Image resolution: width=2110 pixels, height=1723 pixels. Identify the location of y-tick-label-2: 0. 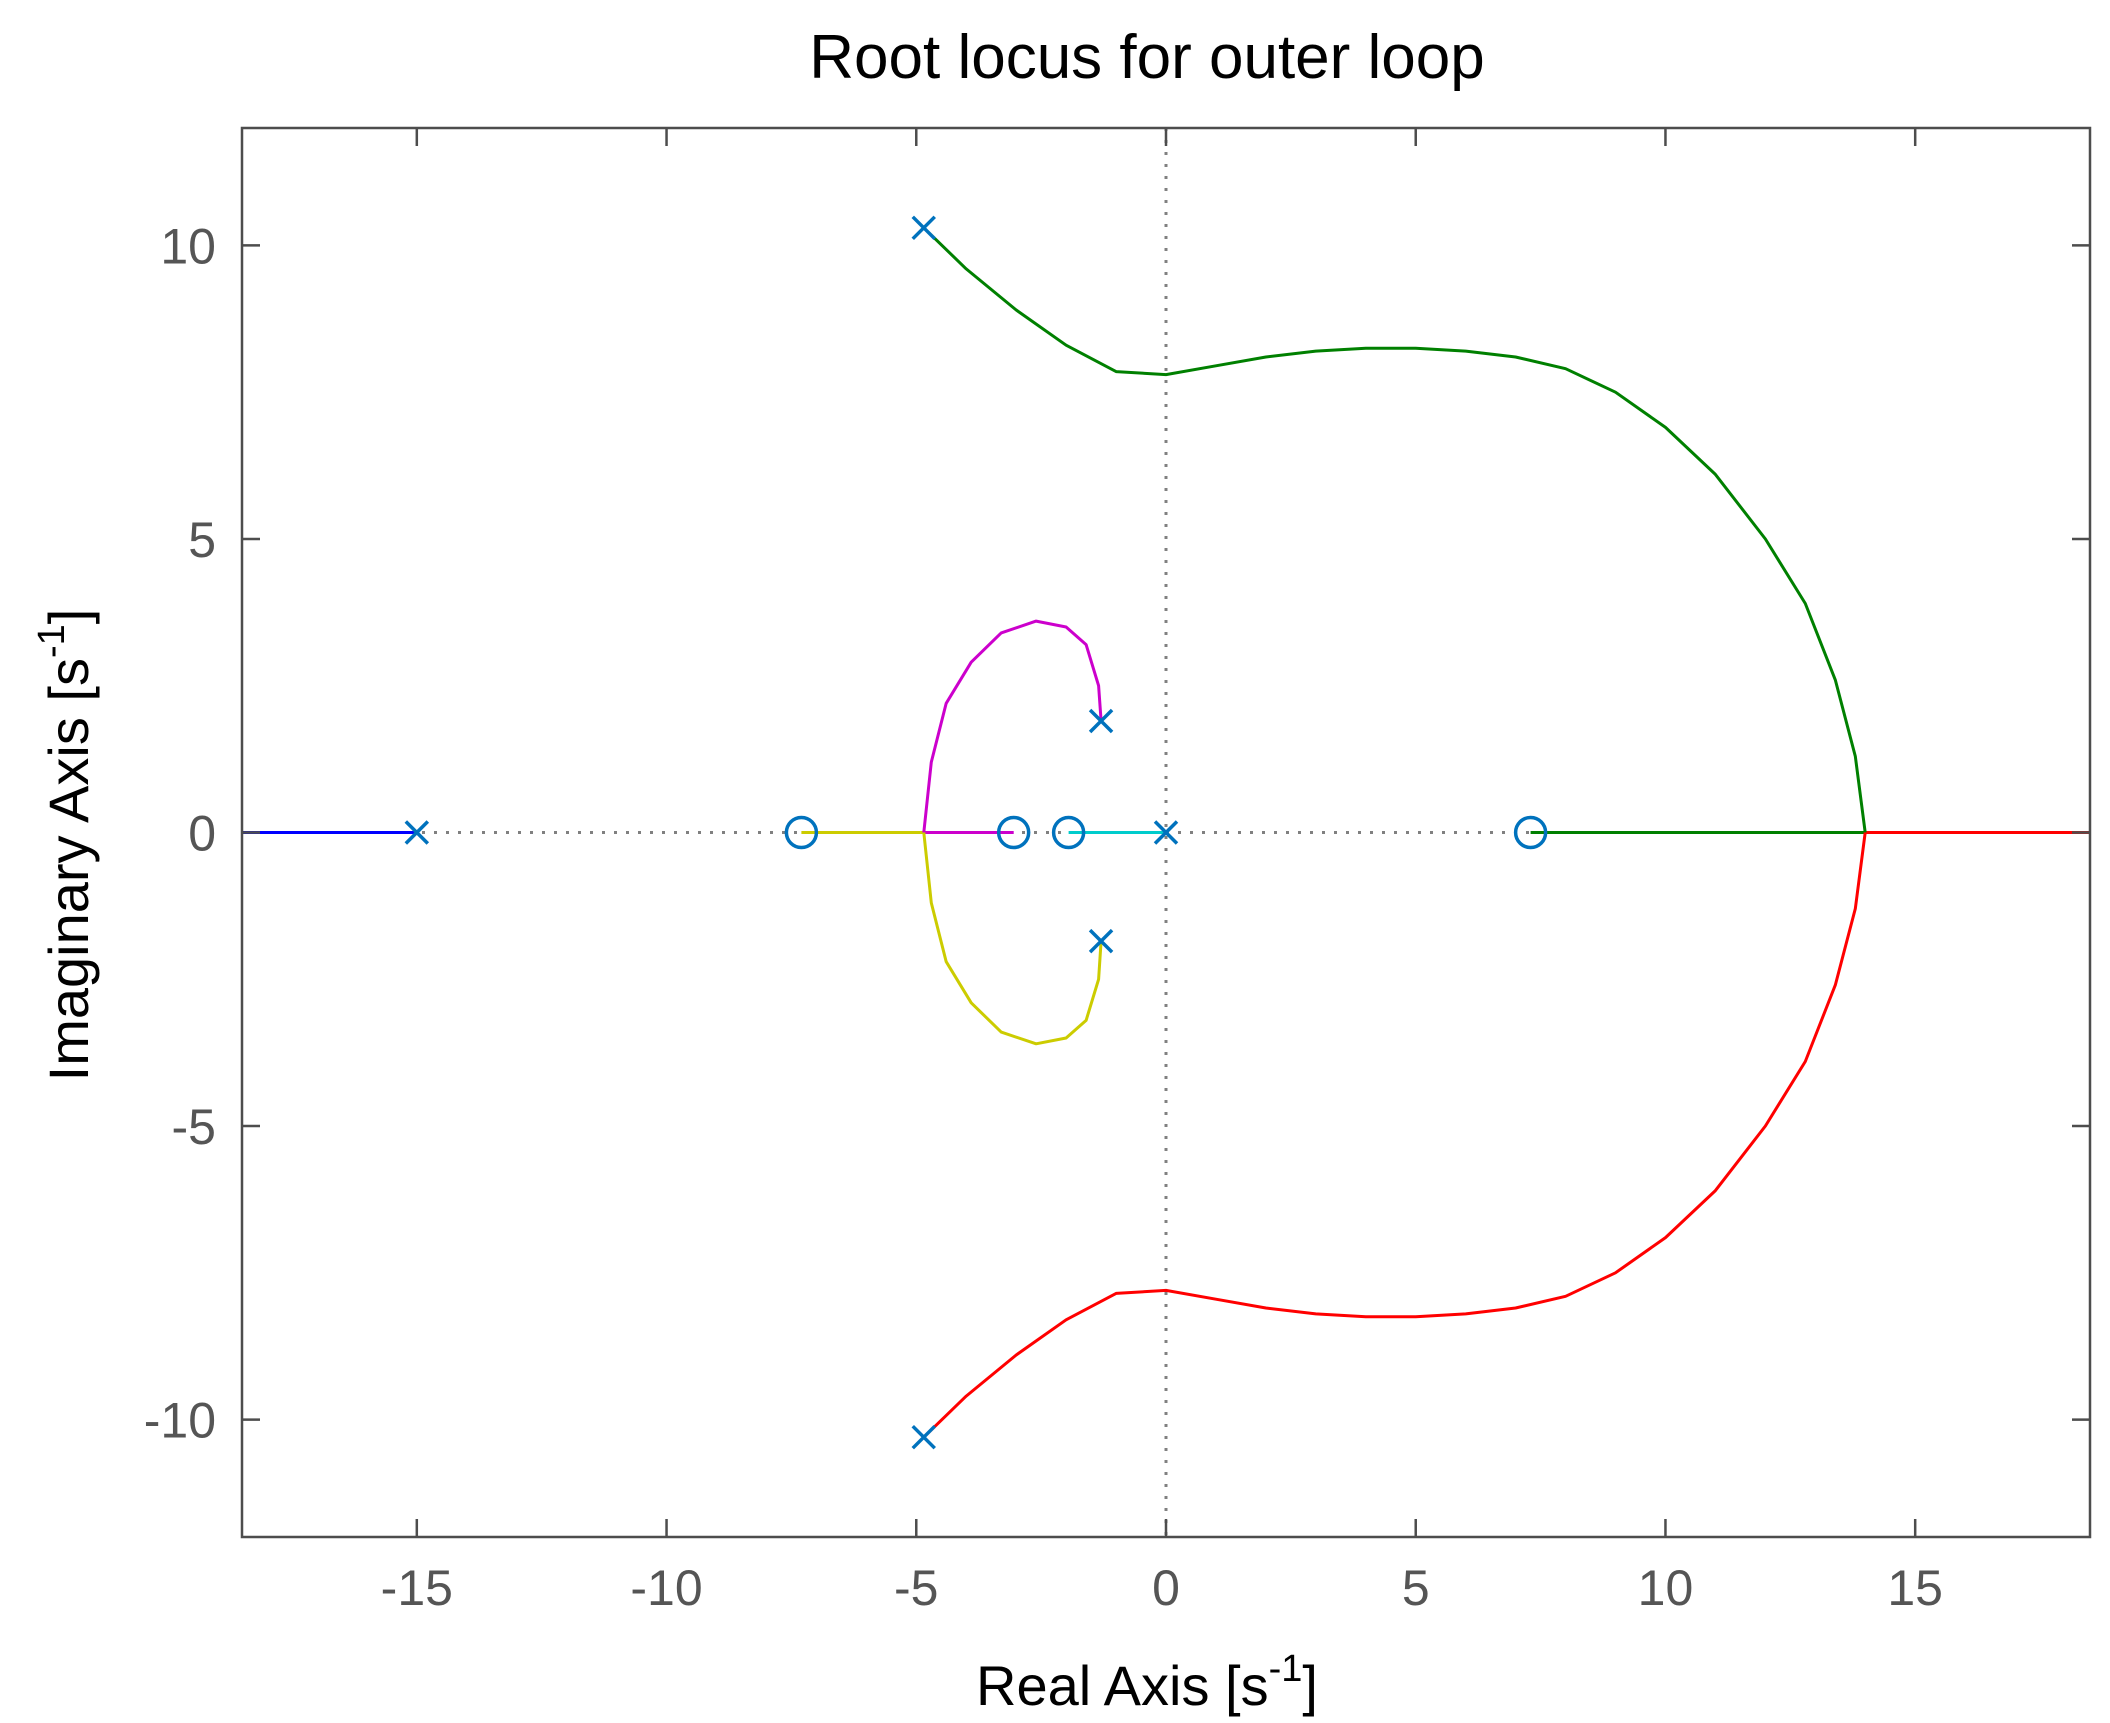
(202, 834).